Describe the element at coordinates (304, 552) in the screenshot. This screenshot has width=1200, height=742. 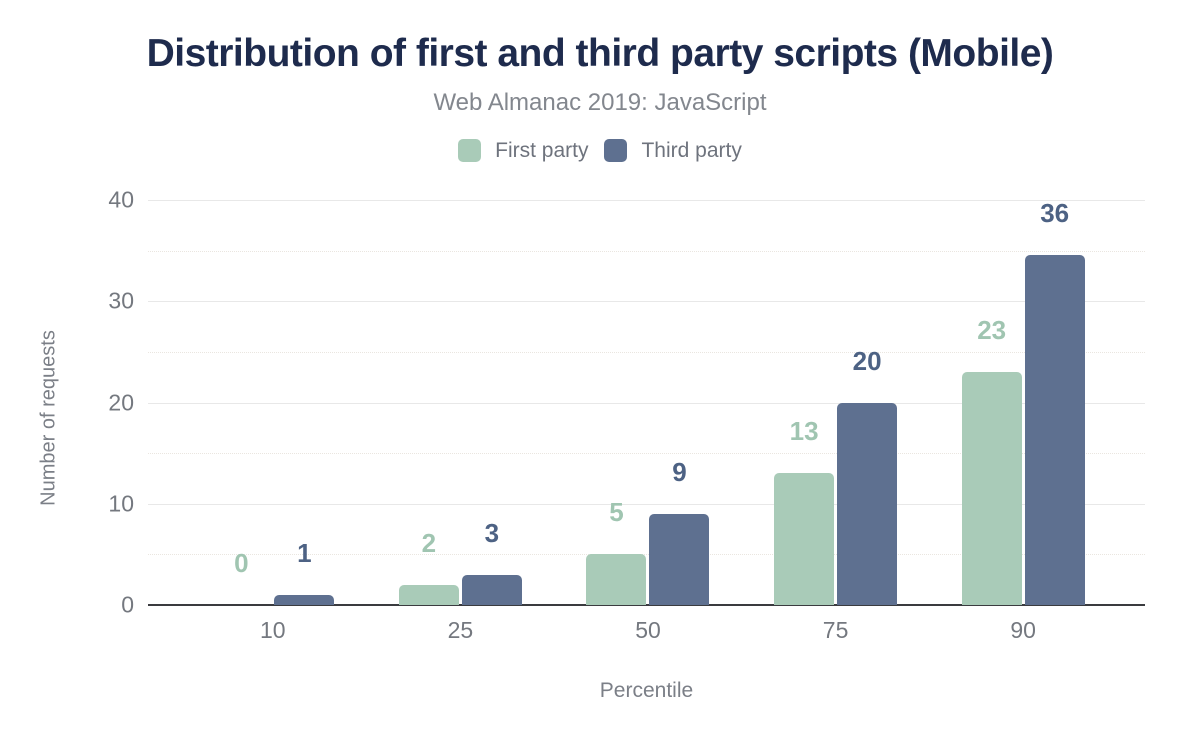
I see `bar-value-label: 1` at that location.